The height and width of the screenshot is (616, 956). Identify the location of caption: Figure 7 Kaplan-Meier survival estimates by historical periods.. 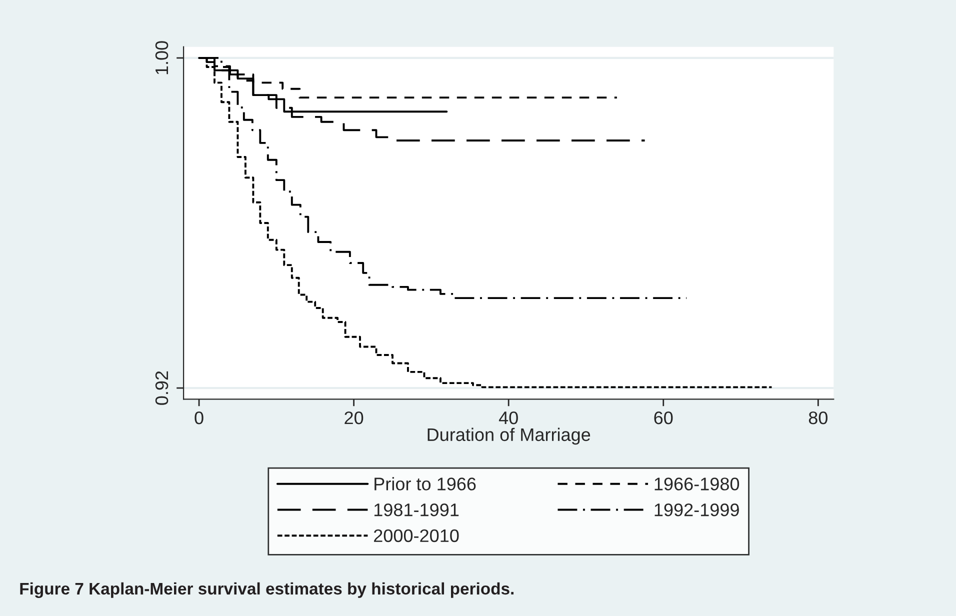
(267, 590).